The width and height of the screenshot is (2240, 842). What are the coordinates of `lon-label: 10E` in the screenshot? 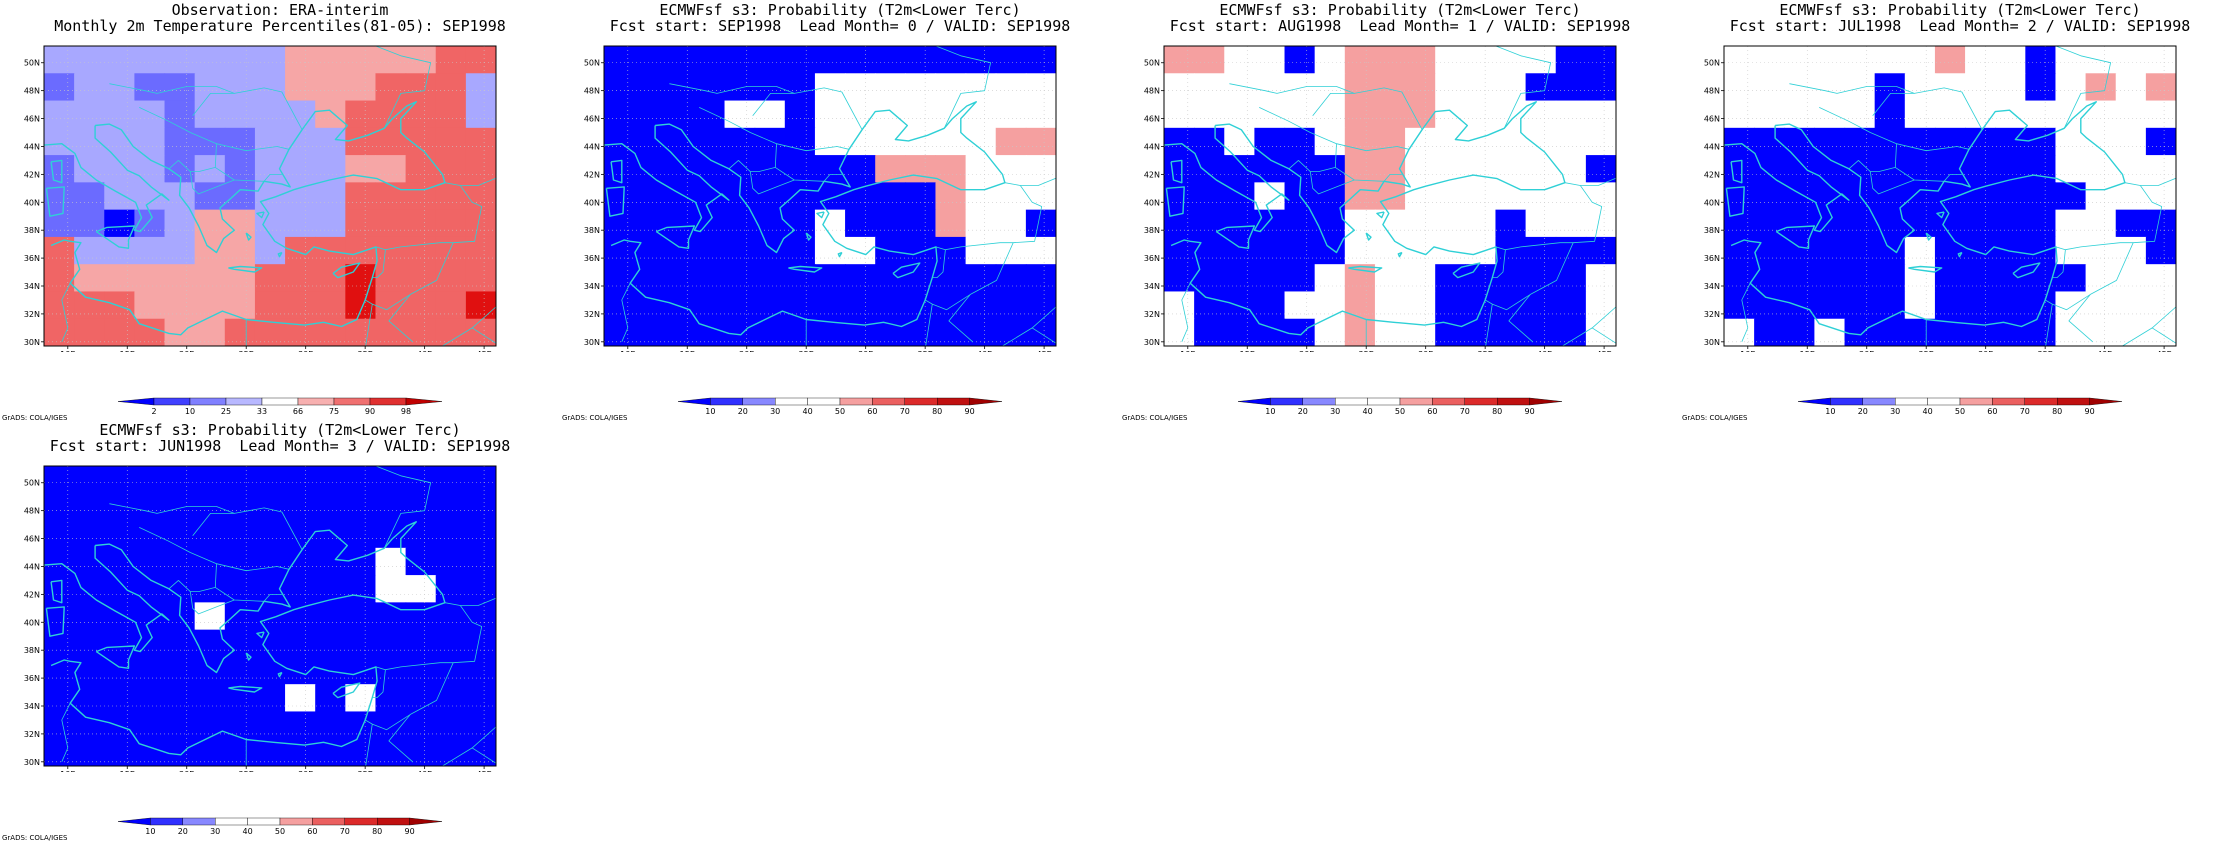 It's located at (1187, 351).